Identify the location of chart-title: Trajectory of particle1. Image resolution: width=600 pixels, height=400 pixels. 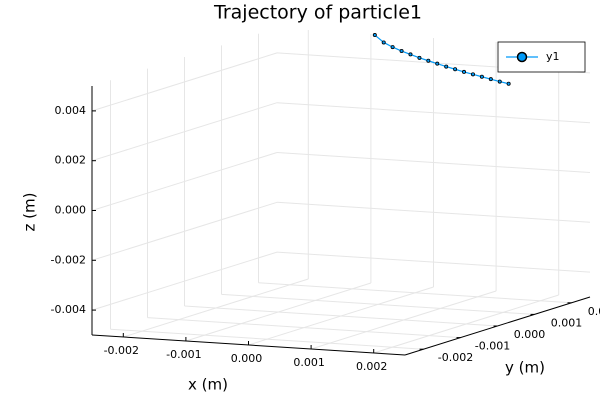
(317, 13).